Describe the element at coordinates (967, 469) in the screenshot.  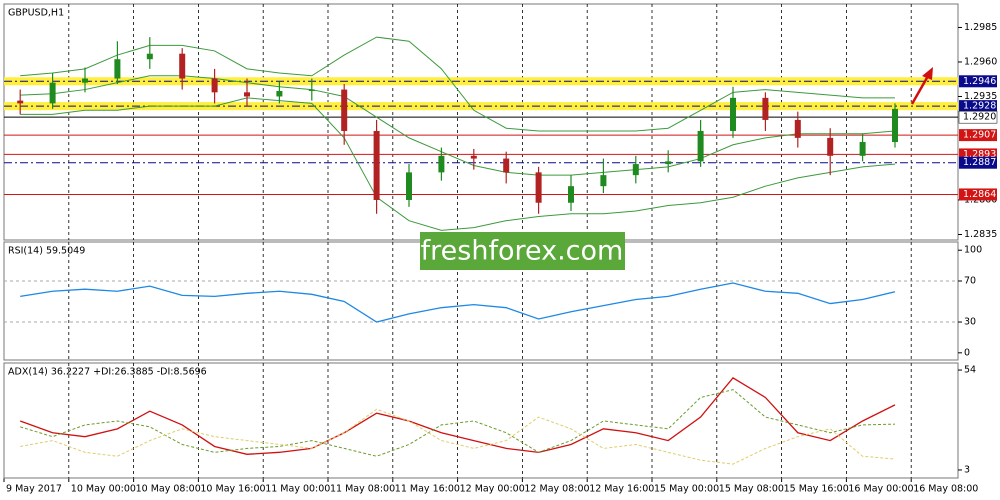
I see `y-tick-label: 3` at that location.